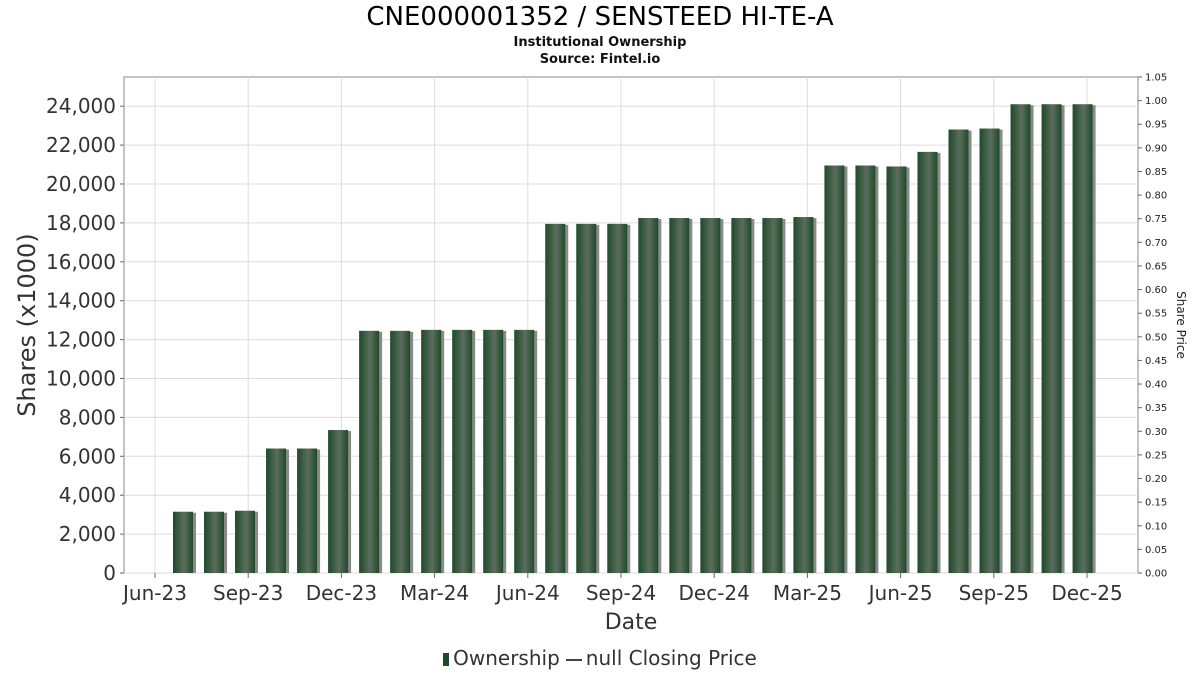 The height and width of the screenshot is (675, 1200). I want to click on y-tick-label: 24,000, so click(81, 106).